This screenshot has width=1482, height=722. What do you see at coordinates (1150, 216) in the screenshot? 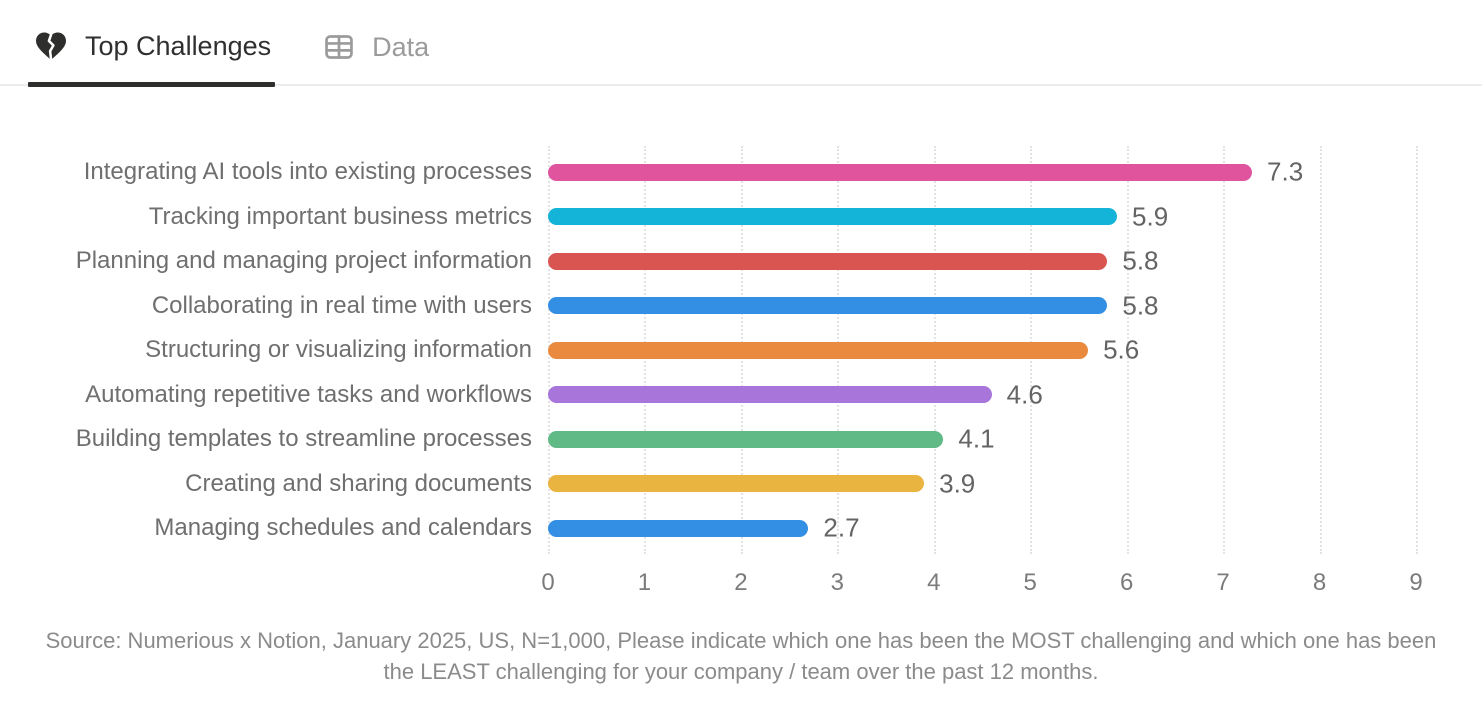
I see `value-label: 5.9` at bounding box center [1150, 216].